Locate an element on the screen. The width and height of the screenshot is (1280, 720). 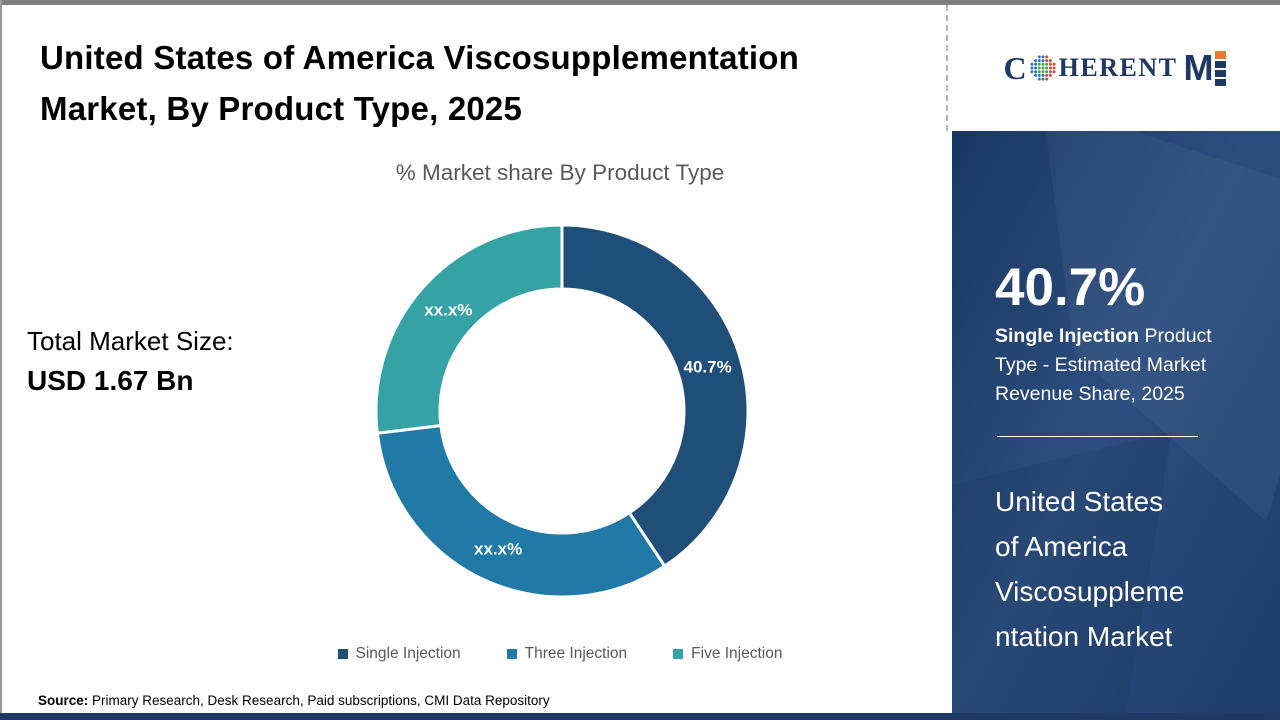
donut-slice-five-injection is located at coordinates (469, 329).